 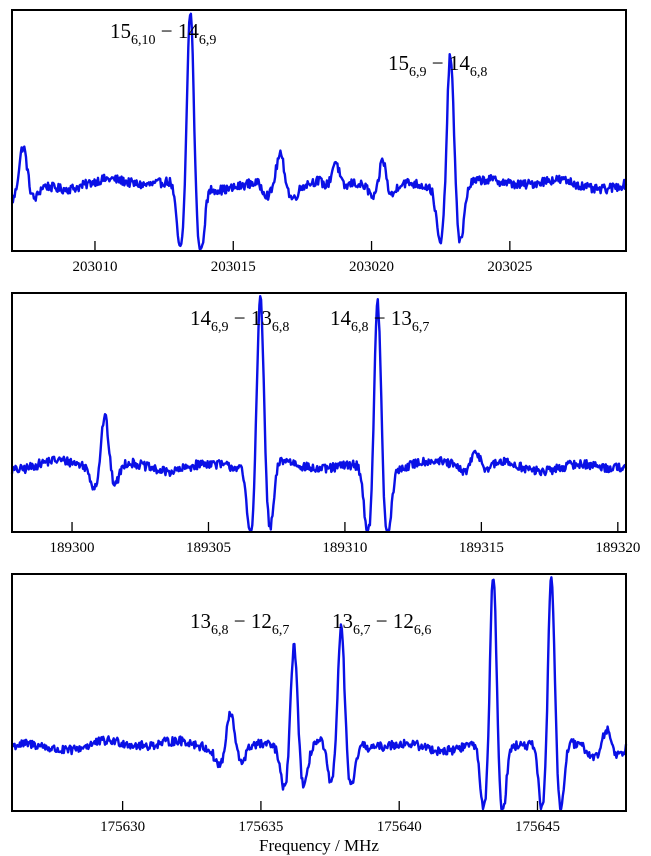 I want to click on x-tick-label: 189320, so click(x=617, y=548).